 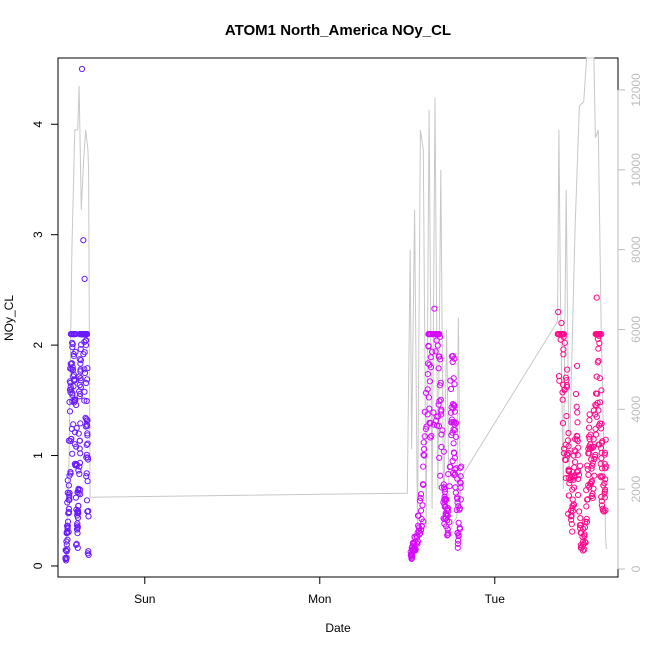 I want to click on y-axis-right: 0 2000 4000 6000 8000 10000 12000, so click(x=630, y=322).